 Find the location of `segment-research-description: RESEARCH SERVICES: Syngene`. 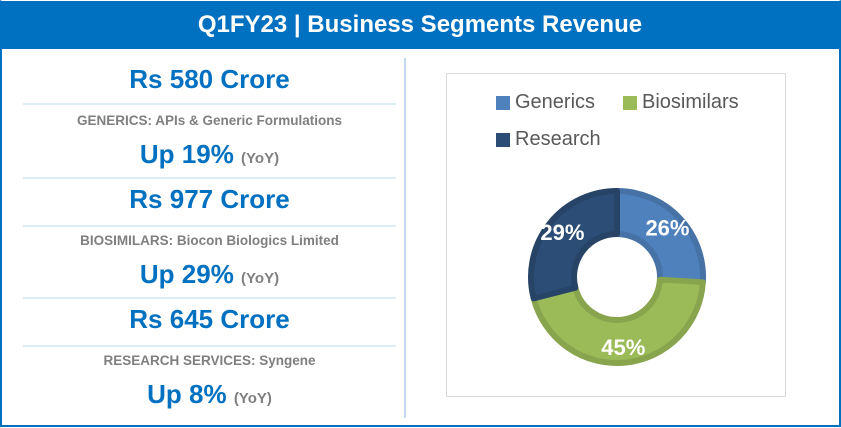

segment-research-description: RESEARCH SERVICES: Syngene is located at coordinates (209, 360).